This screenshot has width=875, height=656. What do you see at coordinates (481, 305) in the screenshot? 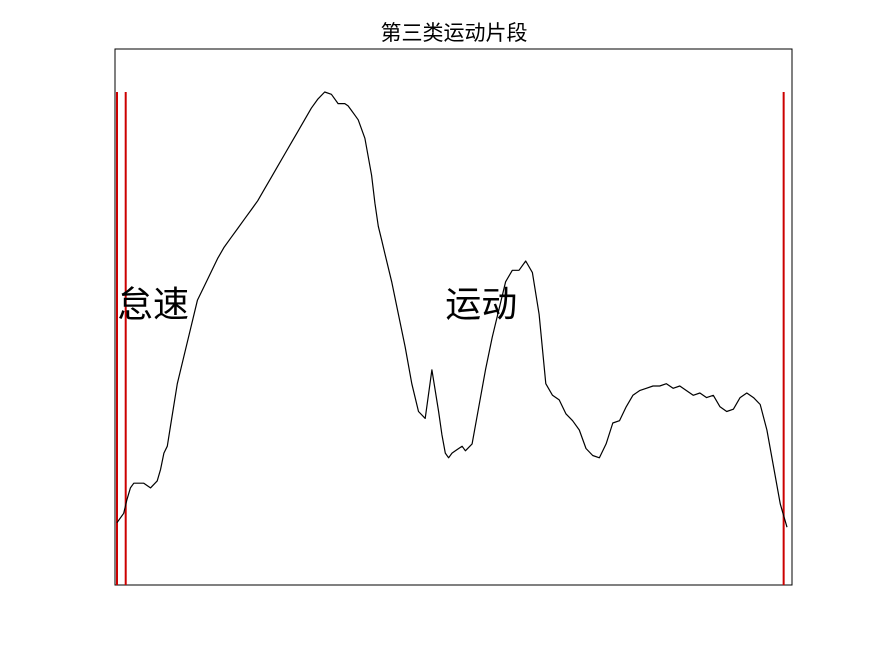
I see `segment-annotation: 运动` at bounding box center [481, 305].